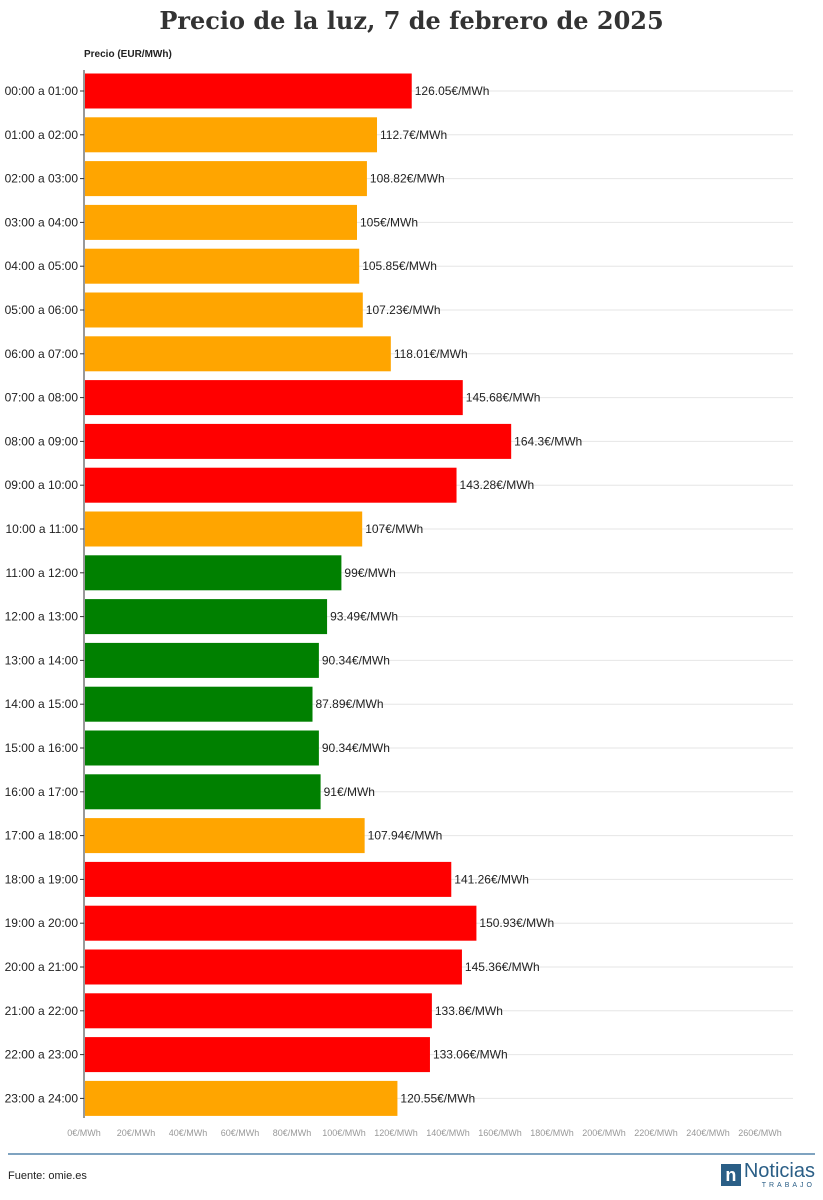  What do you see at coordinates (350, 704) in the screenshot?
I see `value-label: 87.89€/MWh` at bounding box center [350, 704].